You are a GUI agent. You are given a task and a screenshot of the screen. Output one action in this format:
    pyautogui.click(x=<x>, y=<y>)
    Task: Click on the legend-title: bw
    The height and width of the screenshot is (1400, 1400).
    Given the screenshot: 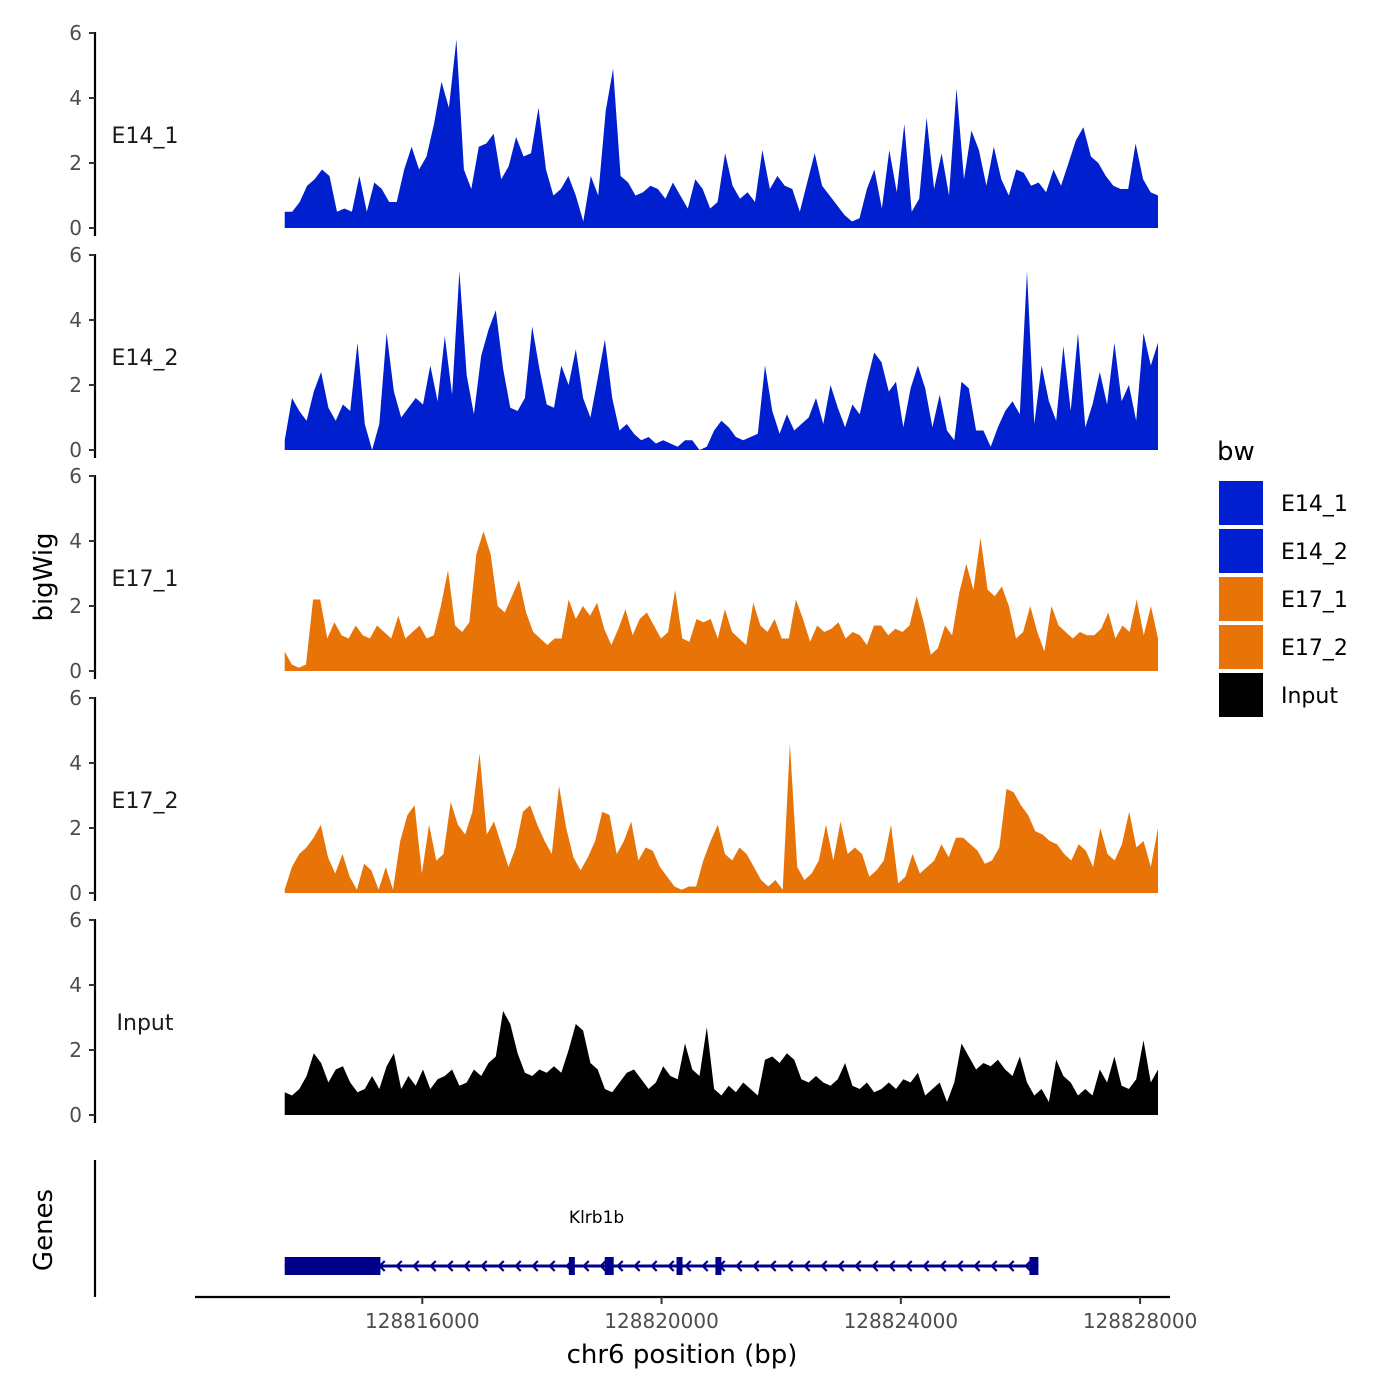 What is the action you would take?
    pyautogui.click(x=1236, y=452)
    